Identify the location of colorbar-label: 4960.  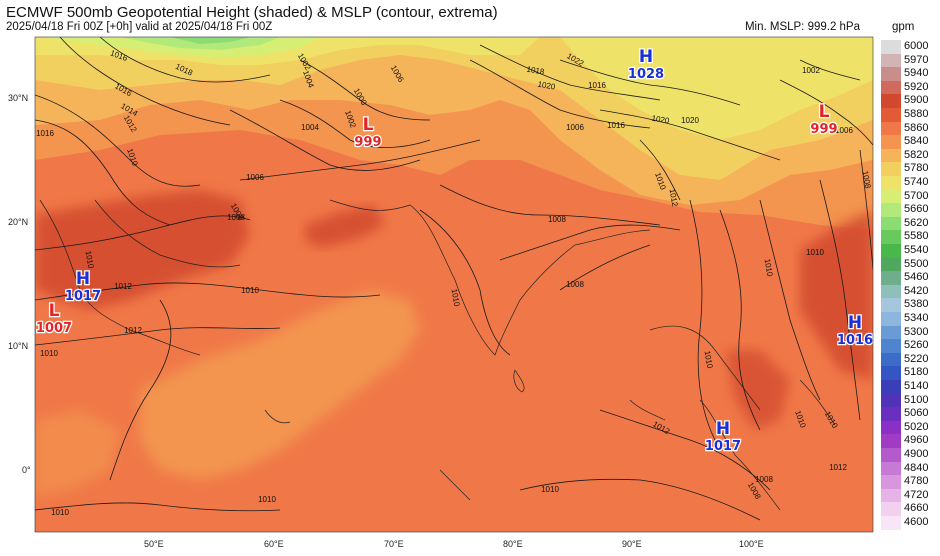
(916, 440).